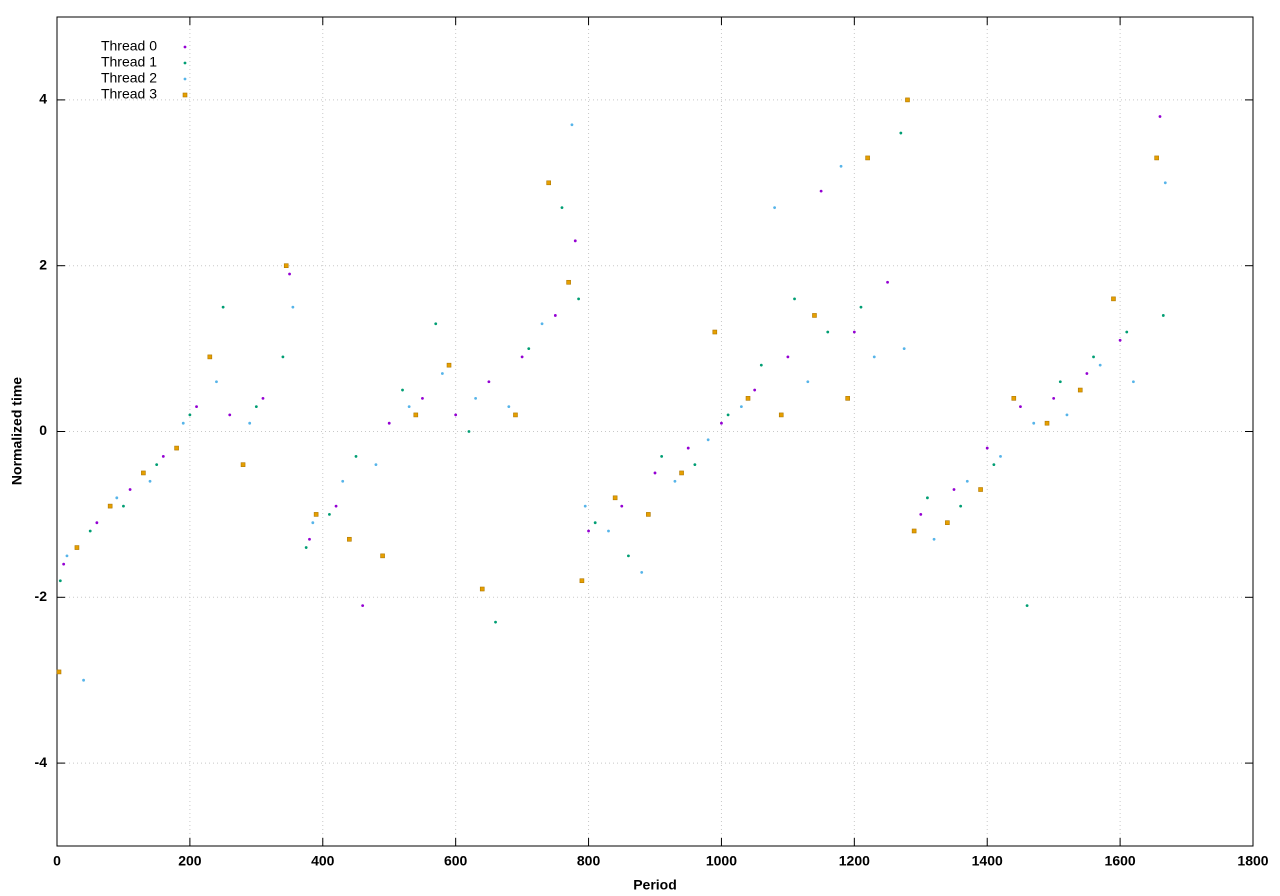 The image size is (1280, 896). Describe the element at coordinates (323, 861) in the screenshot. I see `x-tick-label: 400` at that location.